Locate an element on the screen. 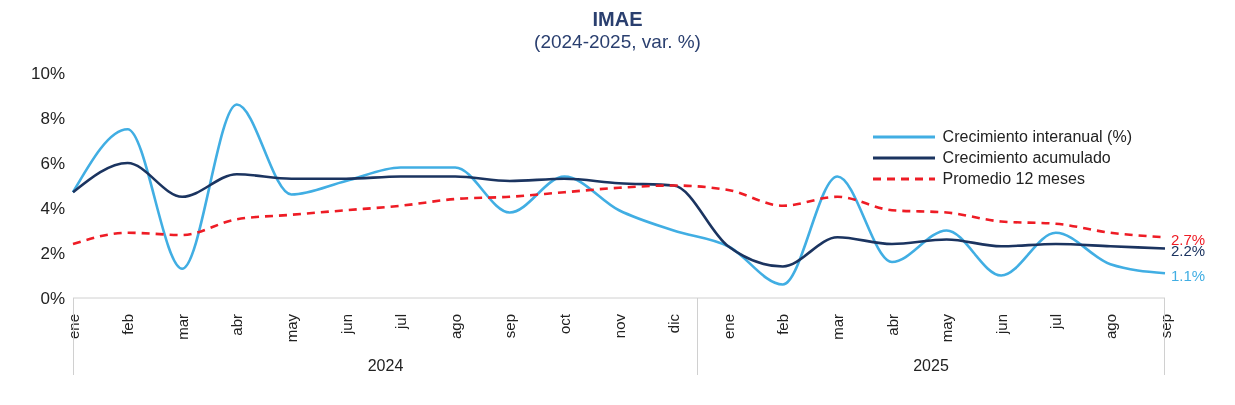  x-tick-label: sep is located at coordinates (510, 326).